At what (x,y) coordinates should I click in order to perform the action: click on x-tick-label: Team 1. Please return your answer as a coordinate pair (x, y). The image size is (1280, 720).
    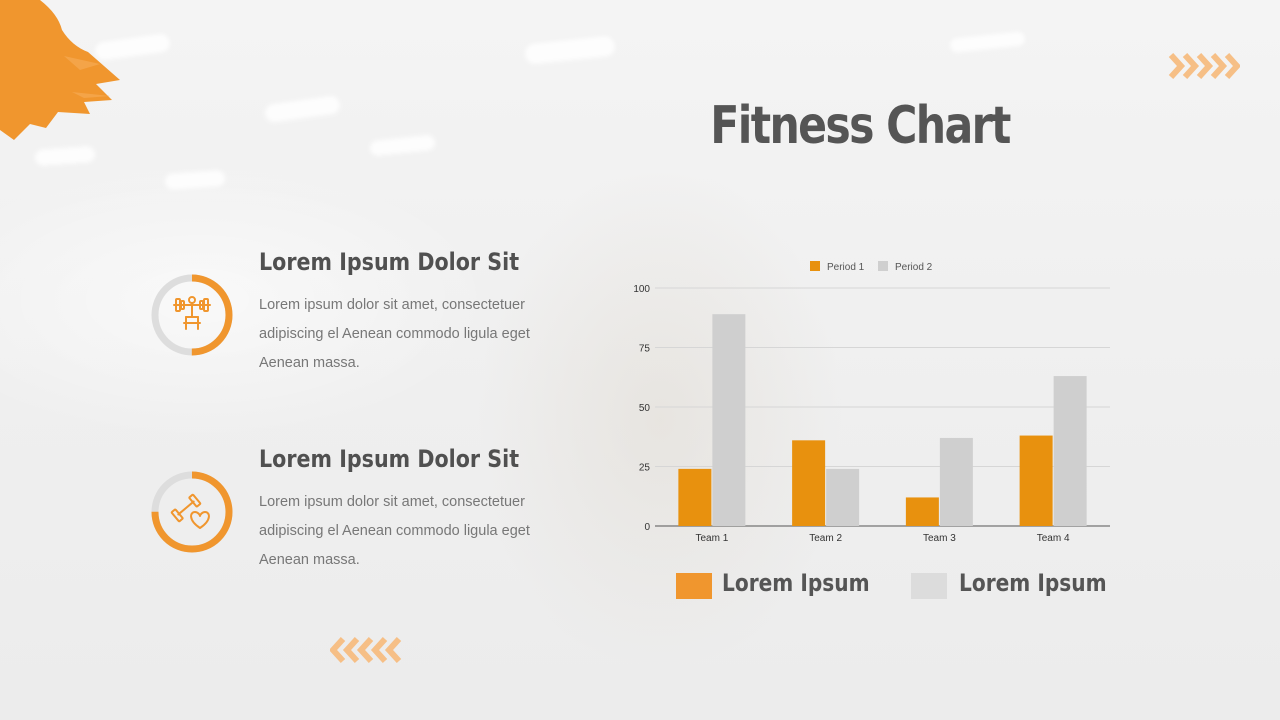
    Looking at the image, I should click on (711, 538).